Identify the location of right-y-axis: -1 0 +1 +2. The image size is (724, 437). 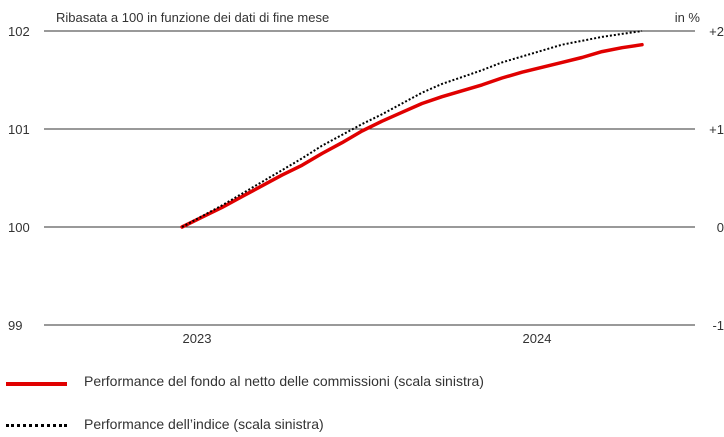
(716, 178).